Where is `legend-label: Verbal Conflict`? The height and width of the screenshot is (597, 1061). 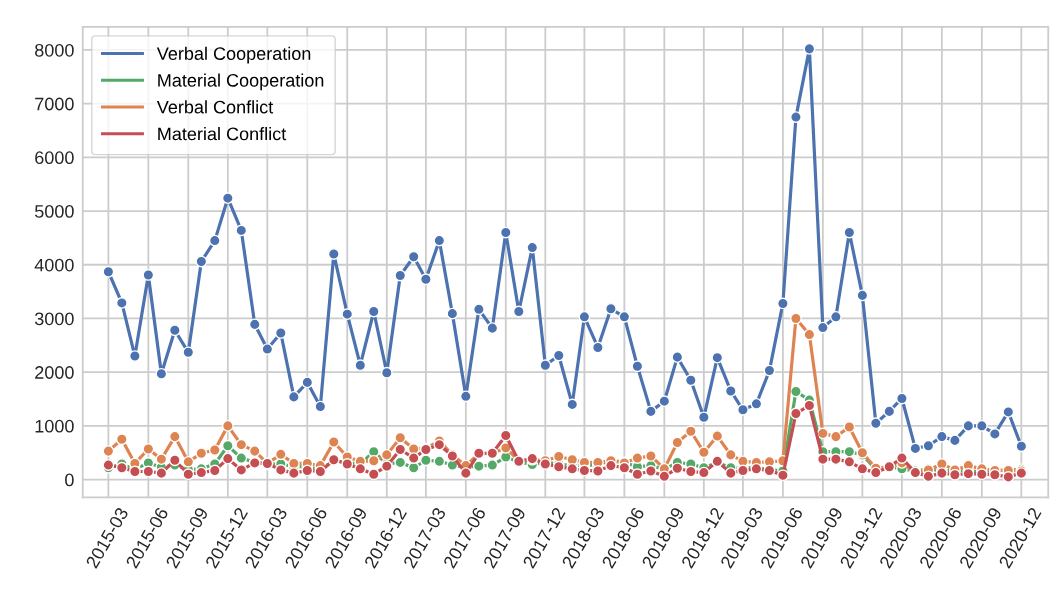 legend-label: Verbal Conflict is located at coordinates (215, 107).